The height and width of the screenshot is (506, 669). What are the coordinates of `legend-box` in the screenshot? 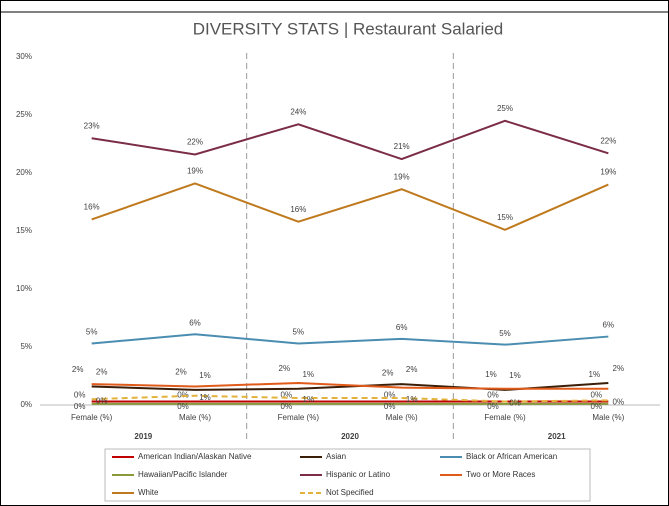 It's located at (347, 475).